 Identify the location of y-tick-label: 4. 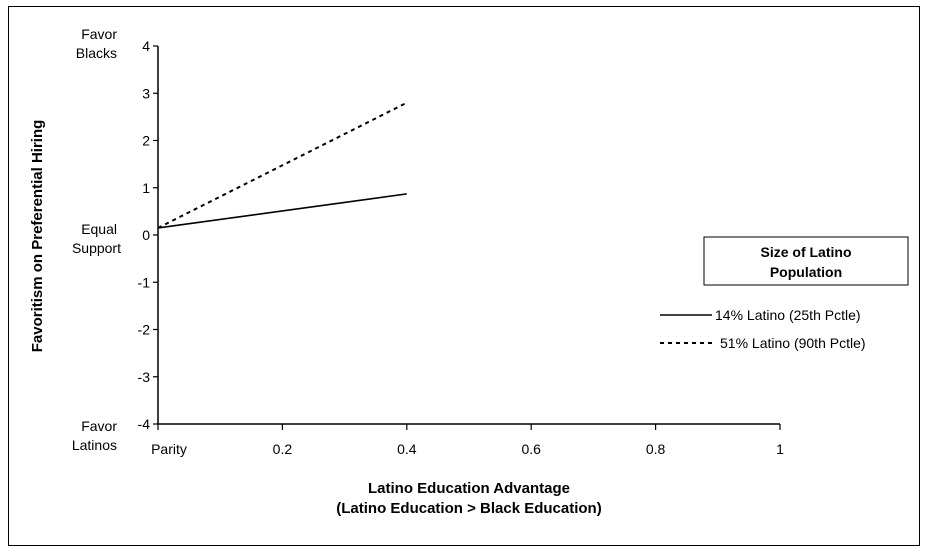
(146, 46).